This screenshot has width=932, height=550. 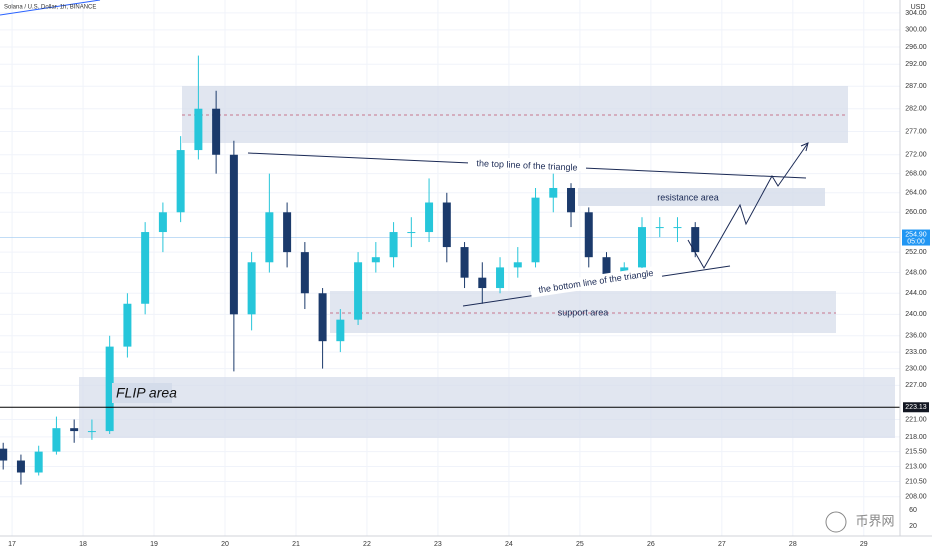 What do you see at coordinates (916, 497) in the screenshot?
I see `y-tick-label: 208.00` at bounding box center [916, 497].